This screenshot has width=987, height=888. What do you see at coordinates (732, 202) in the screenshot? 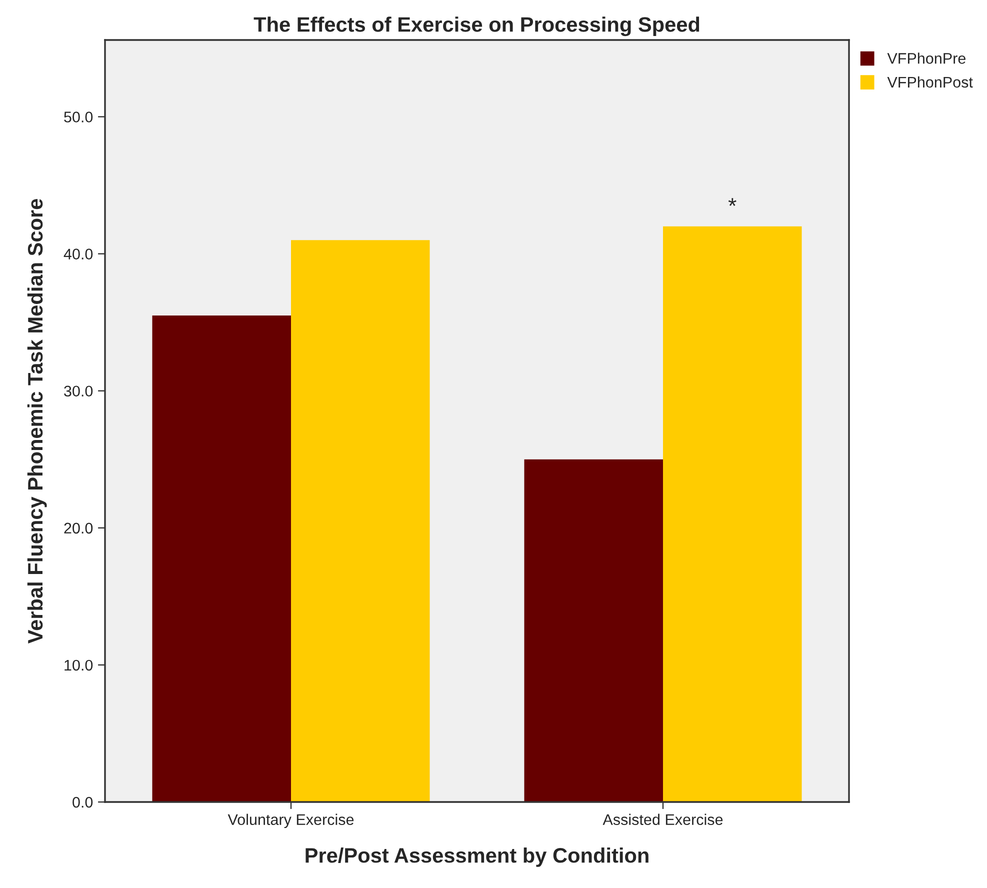
I see `annotation: *` at bounding box center [732, 202].